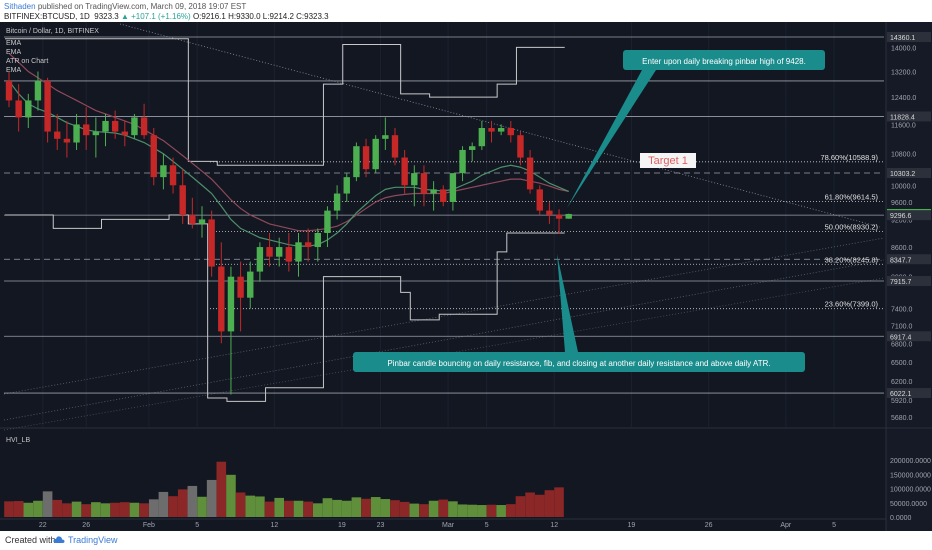 This screenshot has width=932, height=550. I want to click on price-tick-label: 9600.0, so click(902, 203).